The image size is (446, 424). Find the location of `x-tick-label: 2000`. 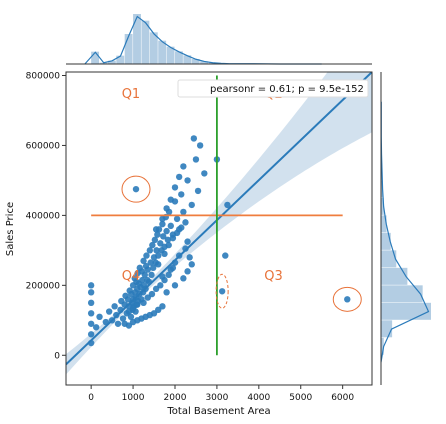

x-tick-label: 2000 is located at coordinates (175, 398).